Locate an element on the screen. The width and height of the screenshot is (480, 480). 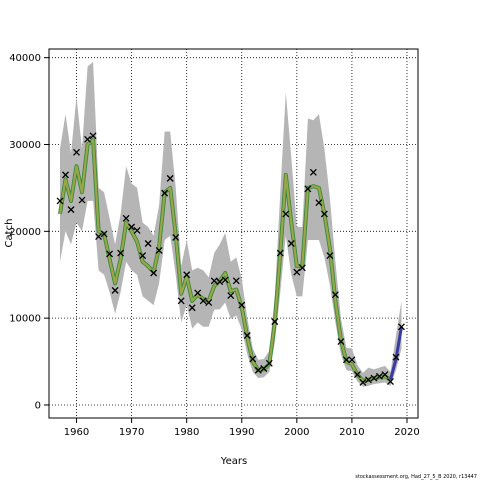
x-axis-title: Years is located at coordinates (233, 461).